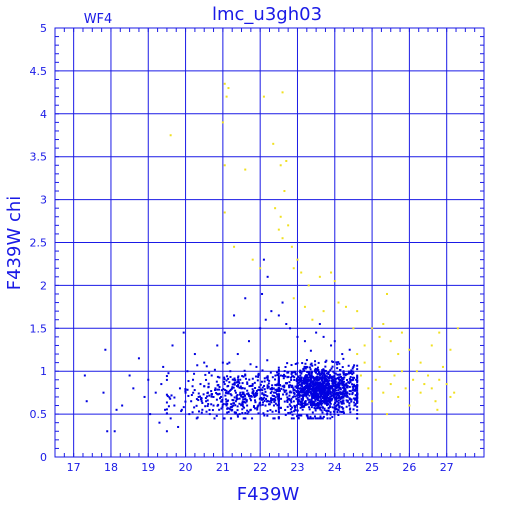  What do you see at coordinates (14, 243) in the screenshot?
I see `y-axis-label: F439W chi` at bounding box center [14, 243].